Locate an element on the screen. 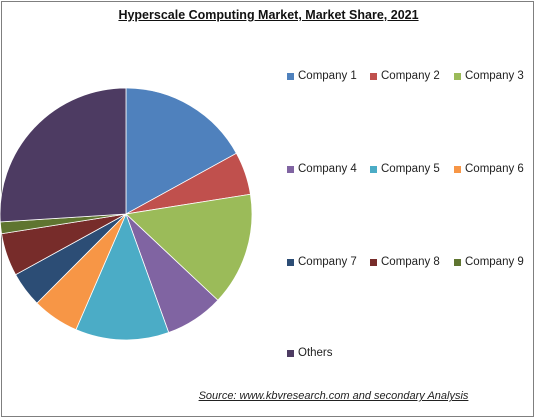 This screenshot has width=537, height=420. legend-item-company-8: Company 8 is located at coordinates (405, 262).